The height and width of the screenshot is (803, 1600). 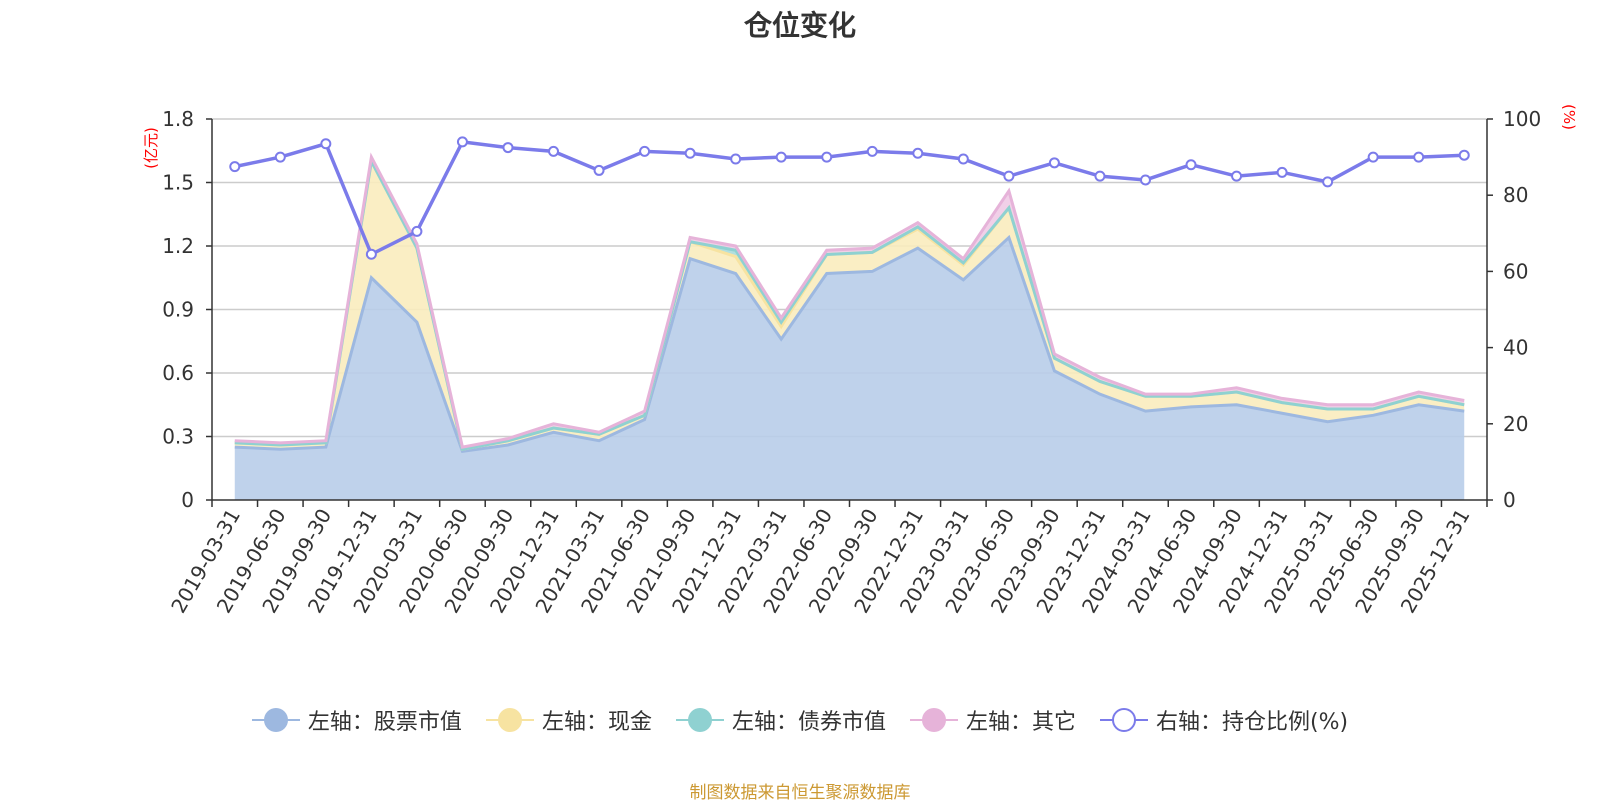 What do you see at coordinates (178, 119) in the screenshot?
I see `left-tick-label: 1.8` at bounding box center [178, 119].